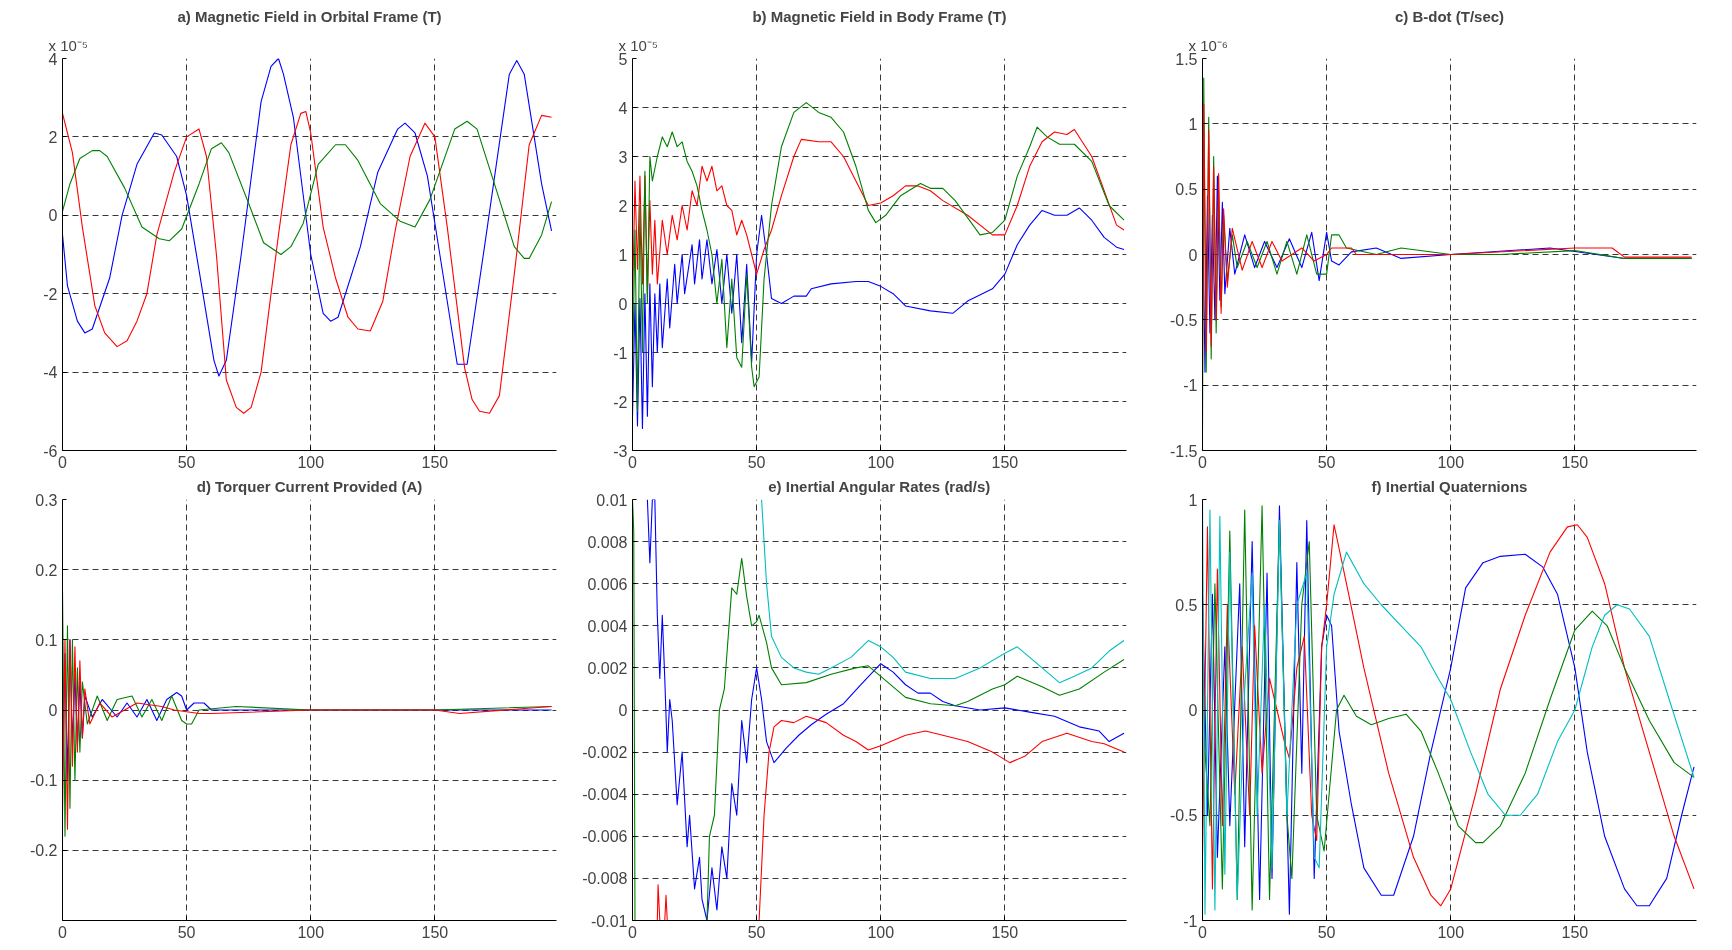 This screenshot has width=1732, height=950. I want to click on y-tick-label: 3, so click(623, 157).